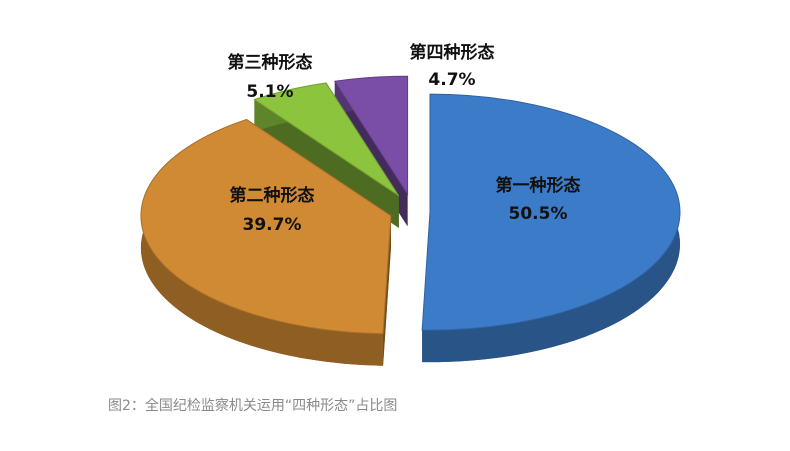  What do you see at coordinates (451, 80) in the screenshot?
I see `value-label: 4.7%` at bounding box center [451, 80].